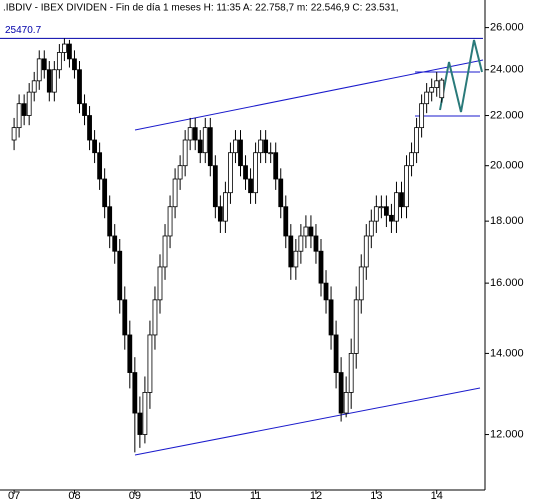 This screenshot has width=533, height=502. Describe the element at coordinates (316, 496) in the screenshot. I see `x-tick-label: 12` at that location.